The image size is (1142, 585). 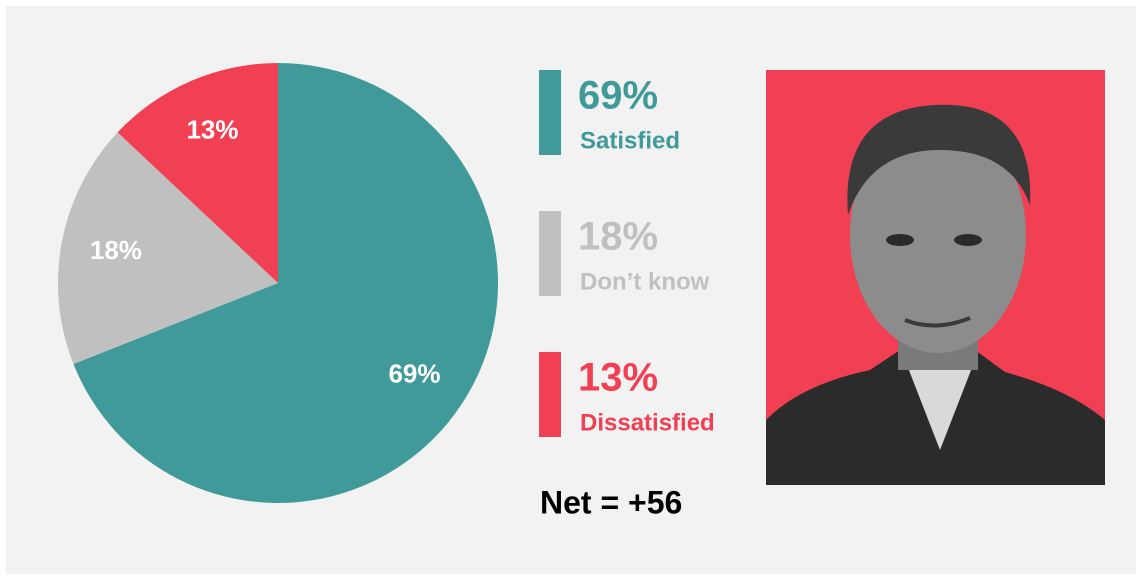 I want to click on legend-label: Don’t know, so click(x=645, y=281).